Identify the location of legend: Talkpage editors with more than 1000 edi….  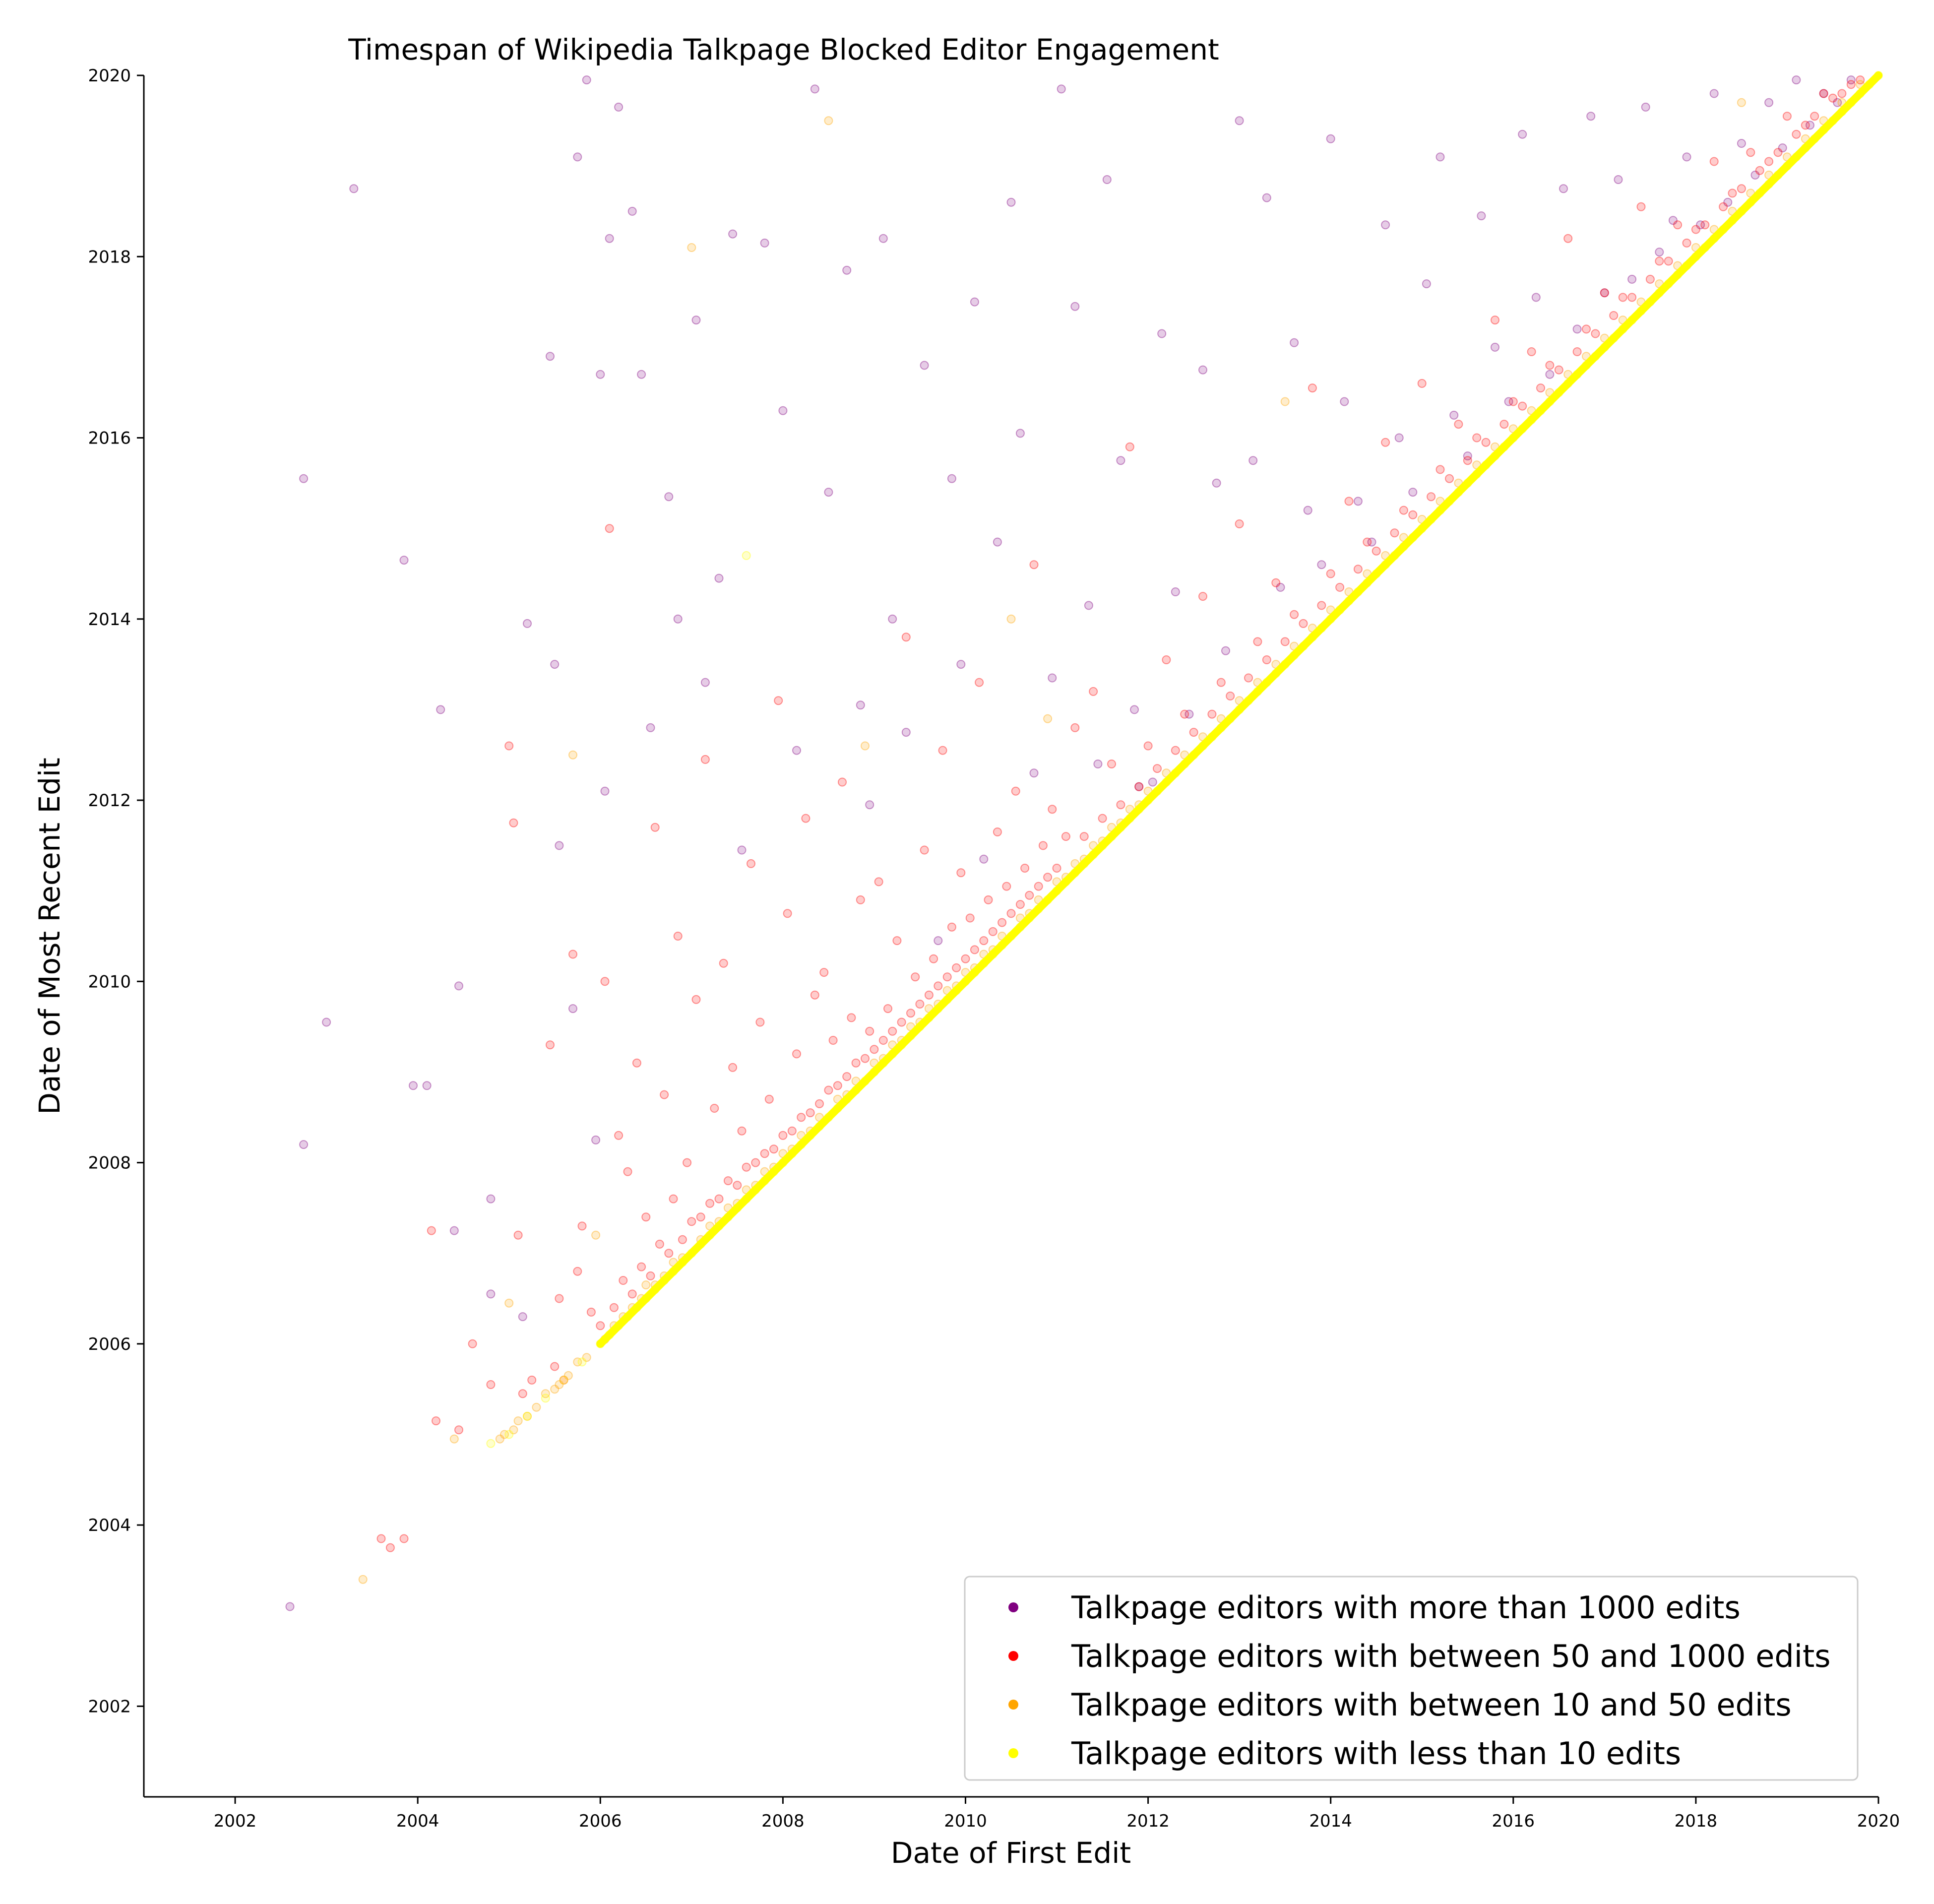
(1411, 1678).